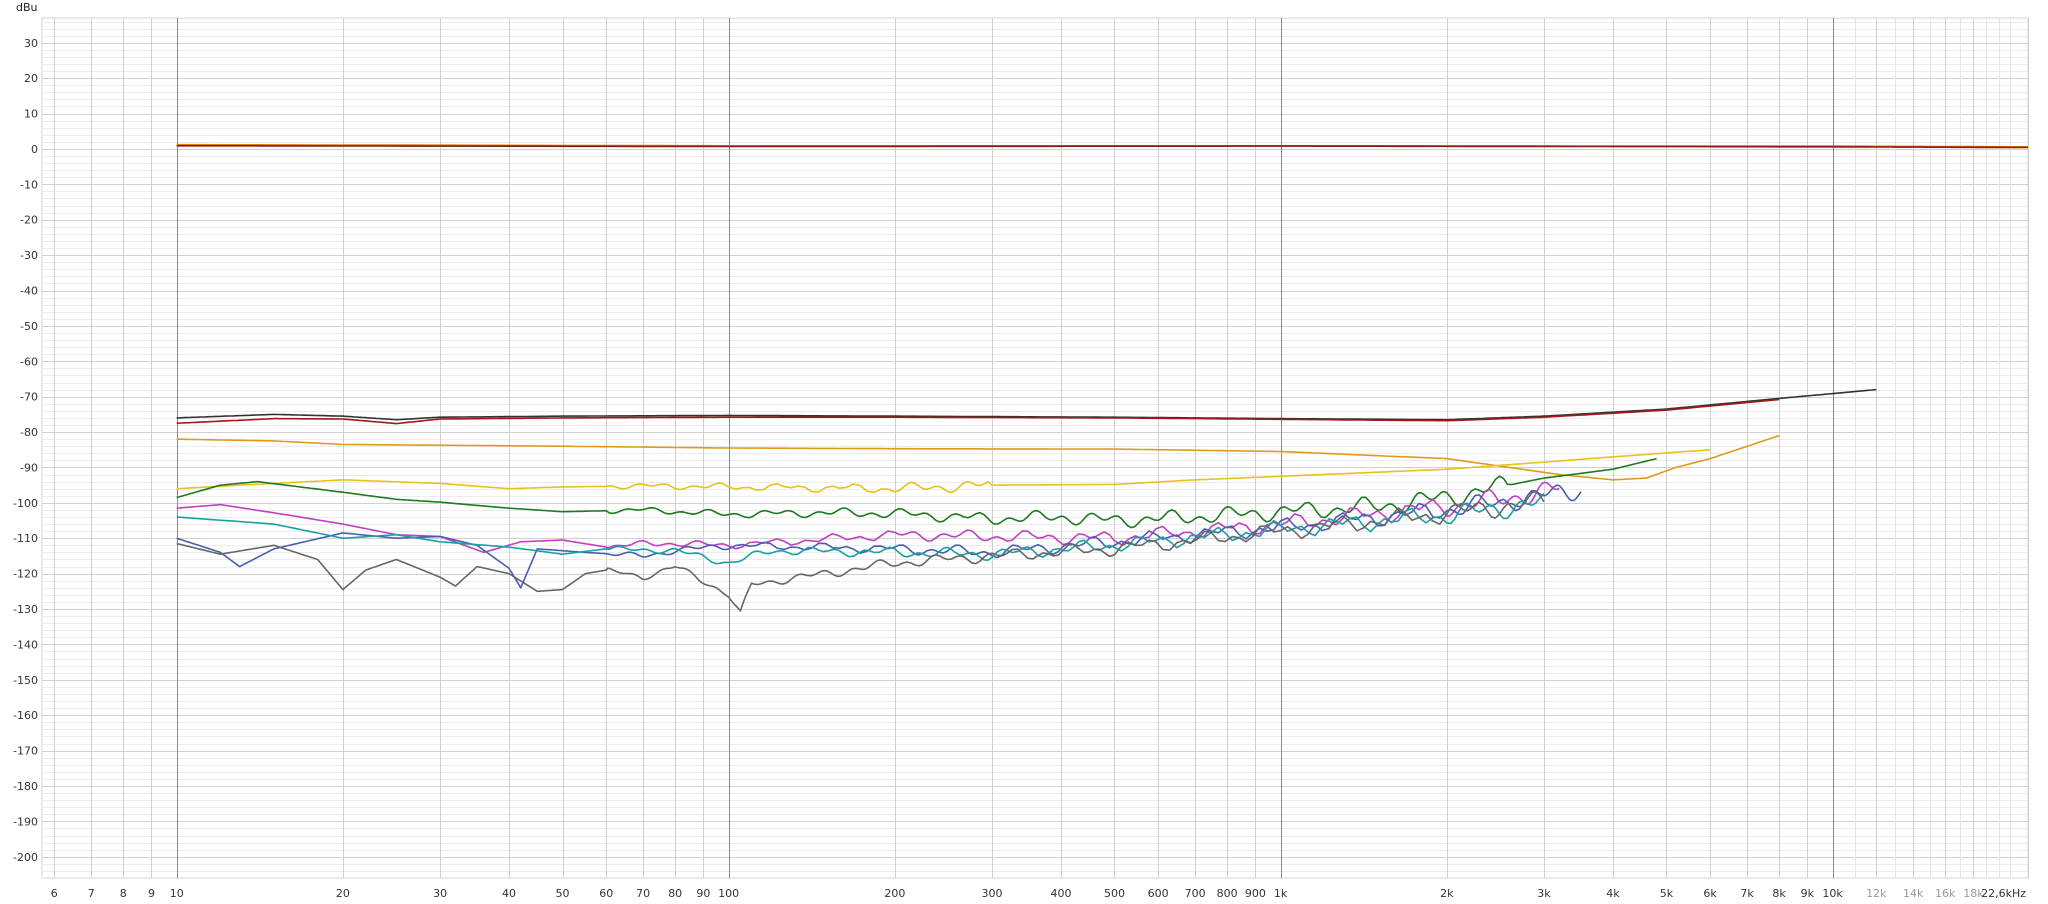 Image resolution: width=2048 pixels, height=904 pixels. What do you see at coordinates (1195, 893) in the screenshot?
I see `x-tick-label: 700` at bounding box center [1195, 893].